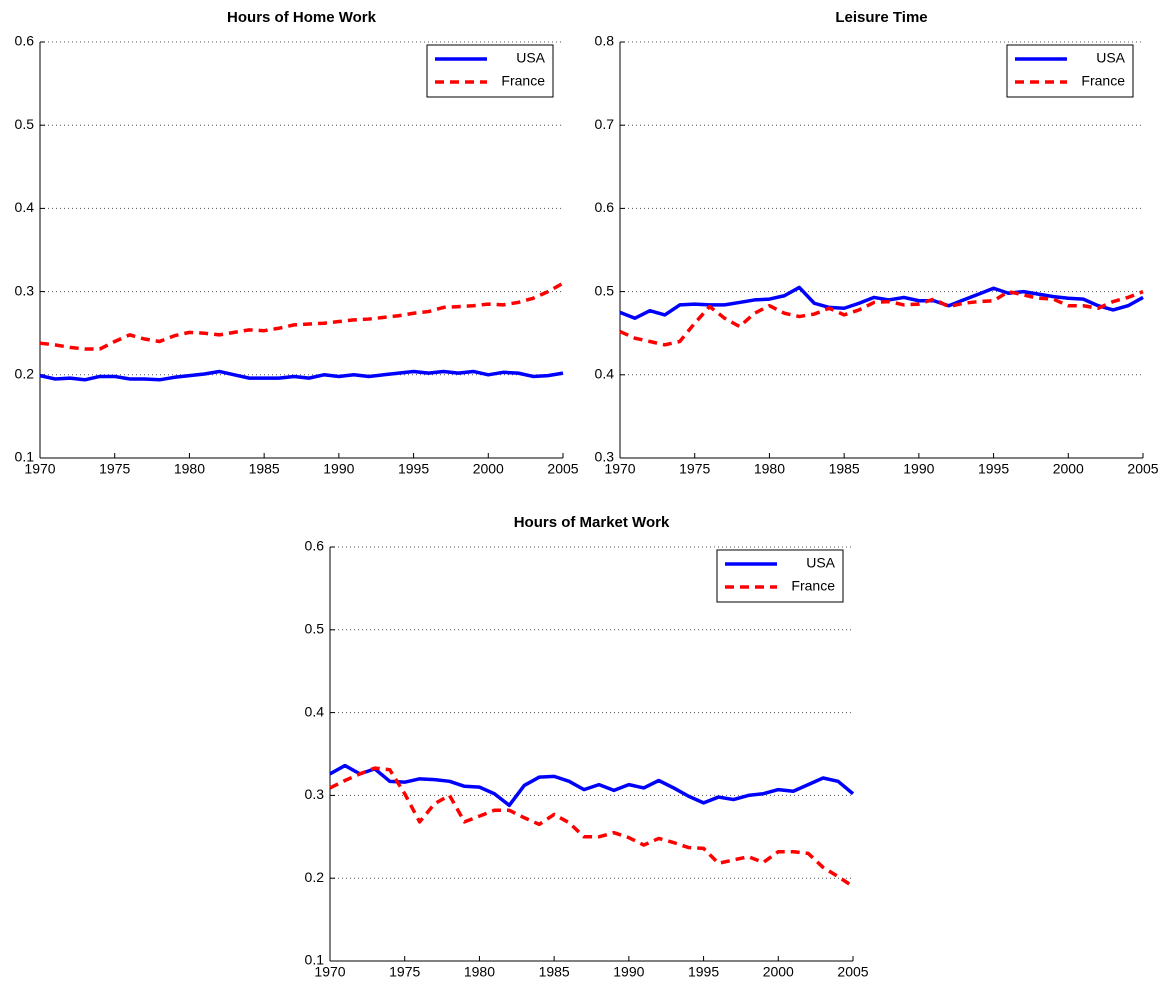 The image size is (1170, 989). What do you see at coordinates (302, 17) in the screenshot?
I see `subplot-title: Hours of Home Work` at bounding box center [302, 17].